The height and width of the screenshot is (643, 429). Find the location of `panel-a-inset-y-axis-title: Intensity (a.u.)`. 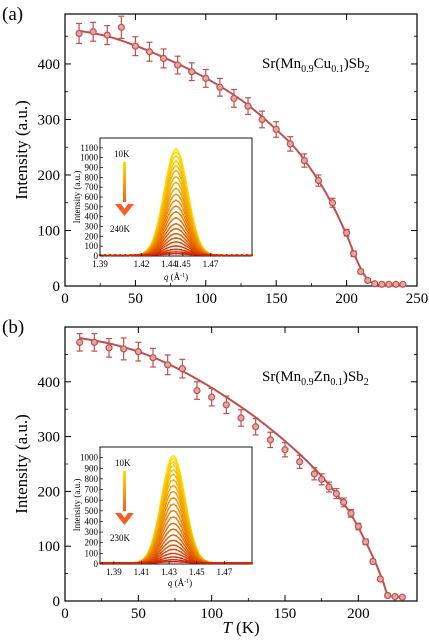

panel-a-inset-y-axis-title: Intensity (a.u.) is located at coordinates (77, 197).